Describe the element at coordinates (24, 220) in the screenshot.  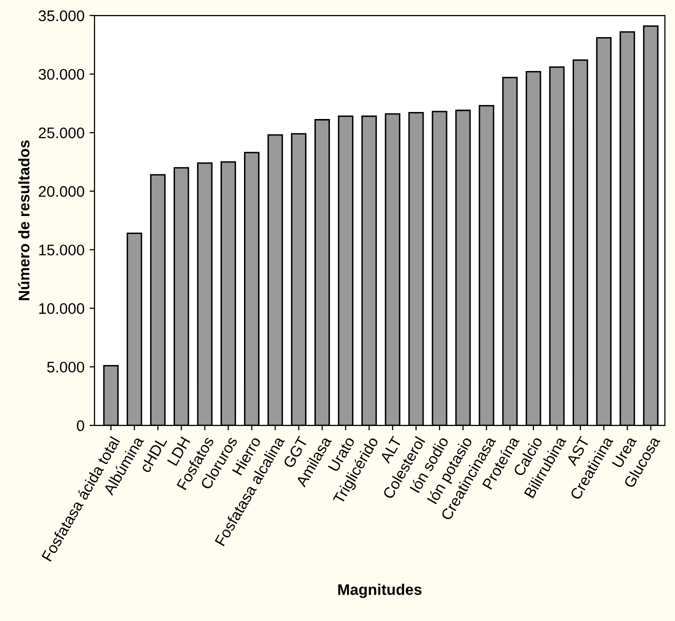
I see `y-axis-title: Número de resultados` at that location.